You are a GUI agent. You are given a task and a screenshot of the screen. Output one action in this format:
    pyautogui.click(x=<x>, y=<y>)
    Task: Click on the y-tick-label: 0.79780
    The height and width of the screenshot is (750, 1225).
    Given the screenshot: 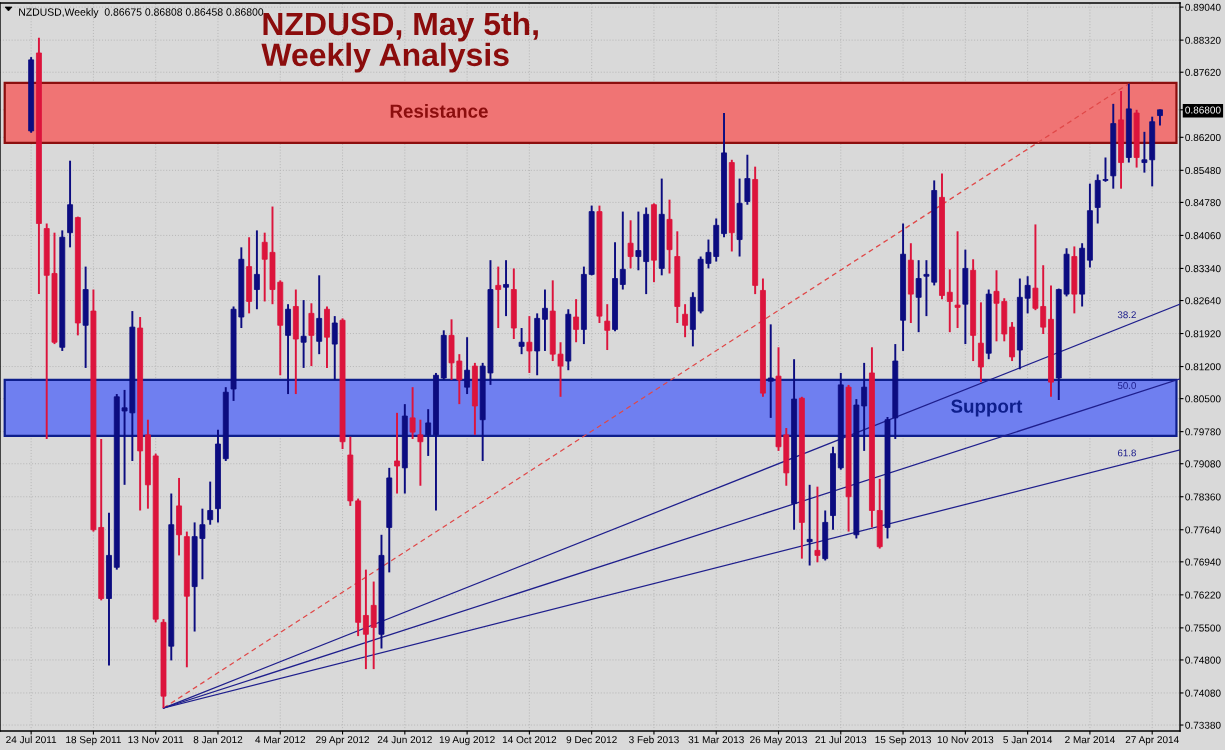 What is the action you would take?
    pyautogui.click(x=1203, y=432)
    